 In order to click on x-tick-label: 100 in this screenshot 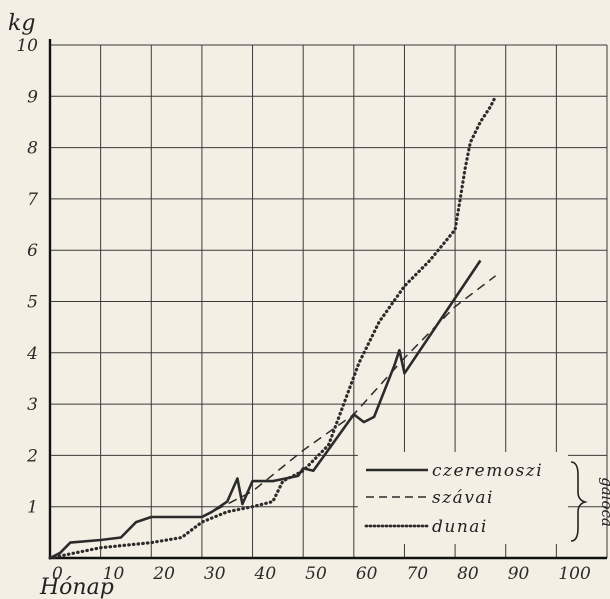, I will do `click(574, 574)`.